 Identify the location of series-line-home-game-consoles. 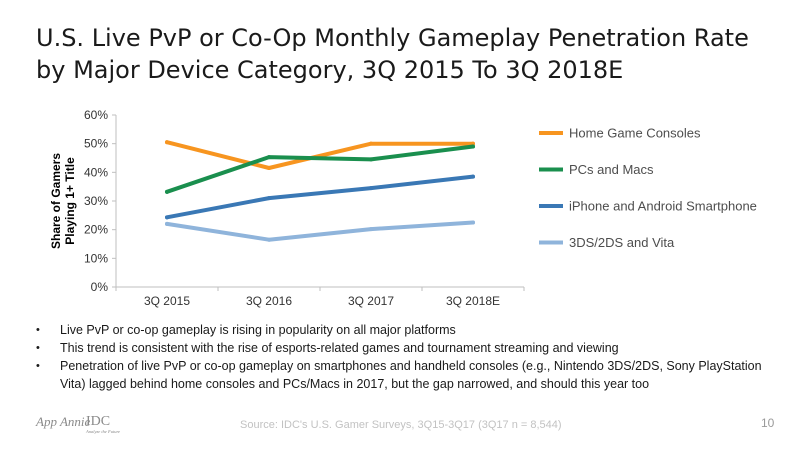
(320, 155).